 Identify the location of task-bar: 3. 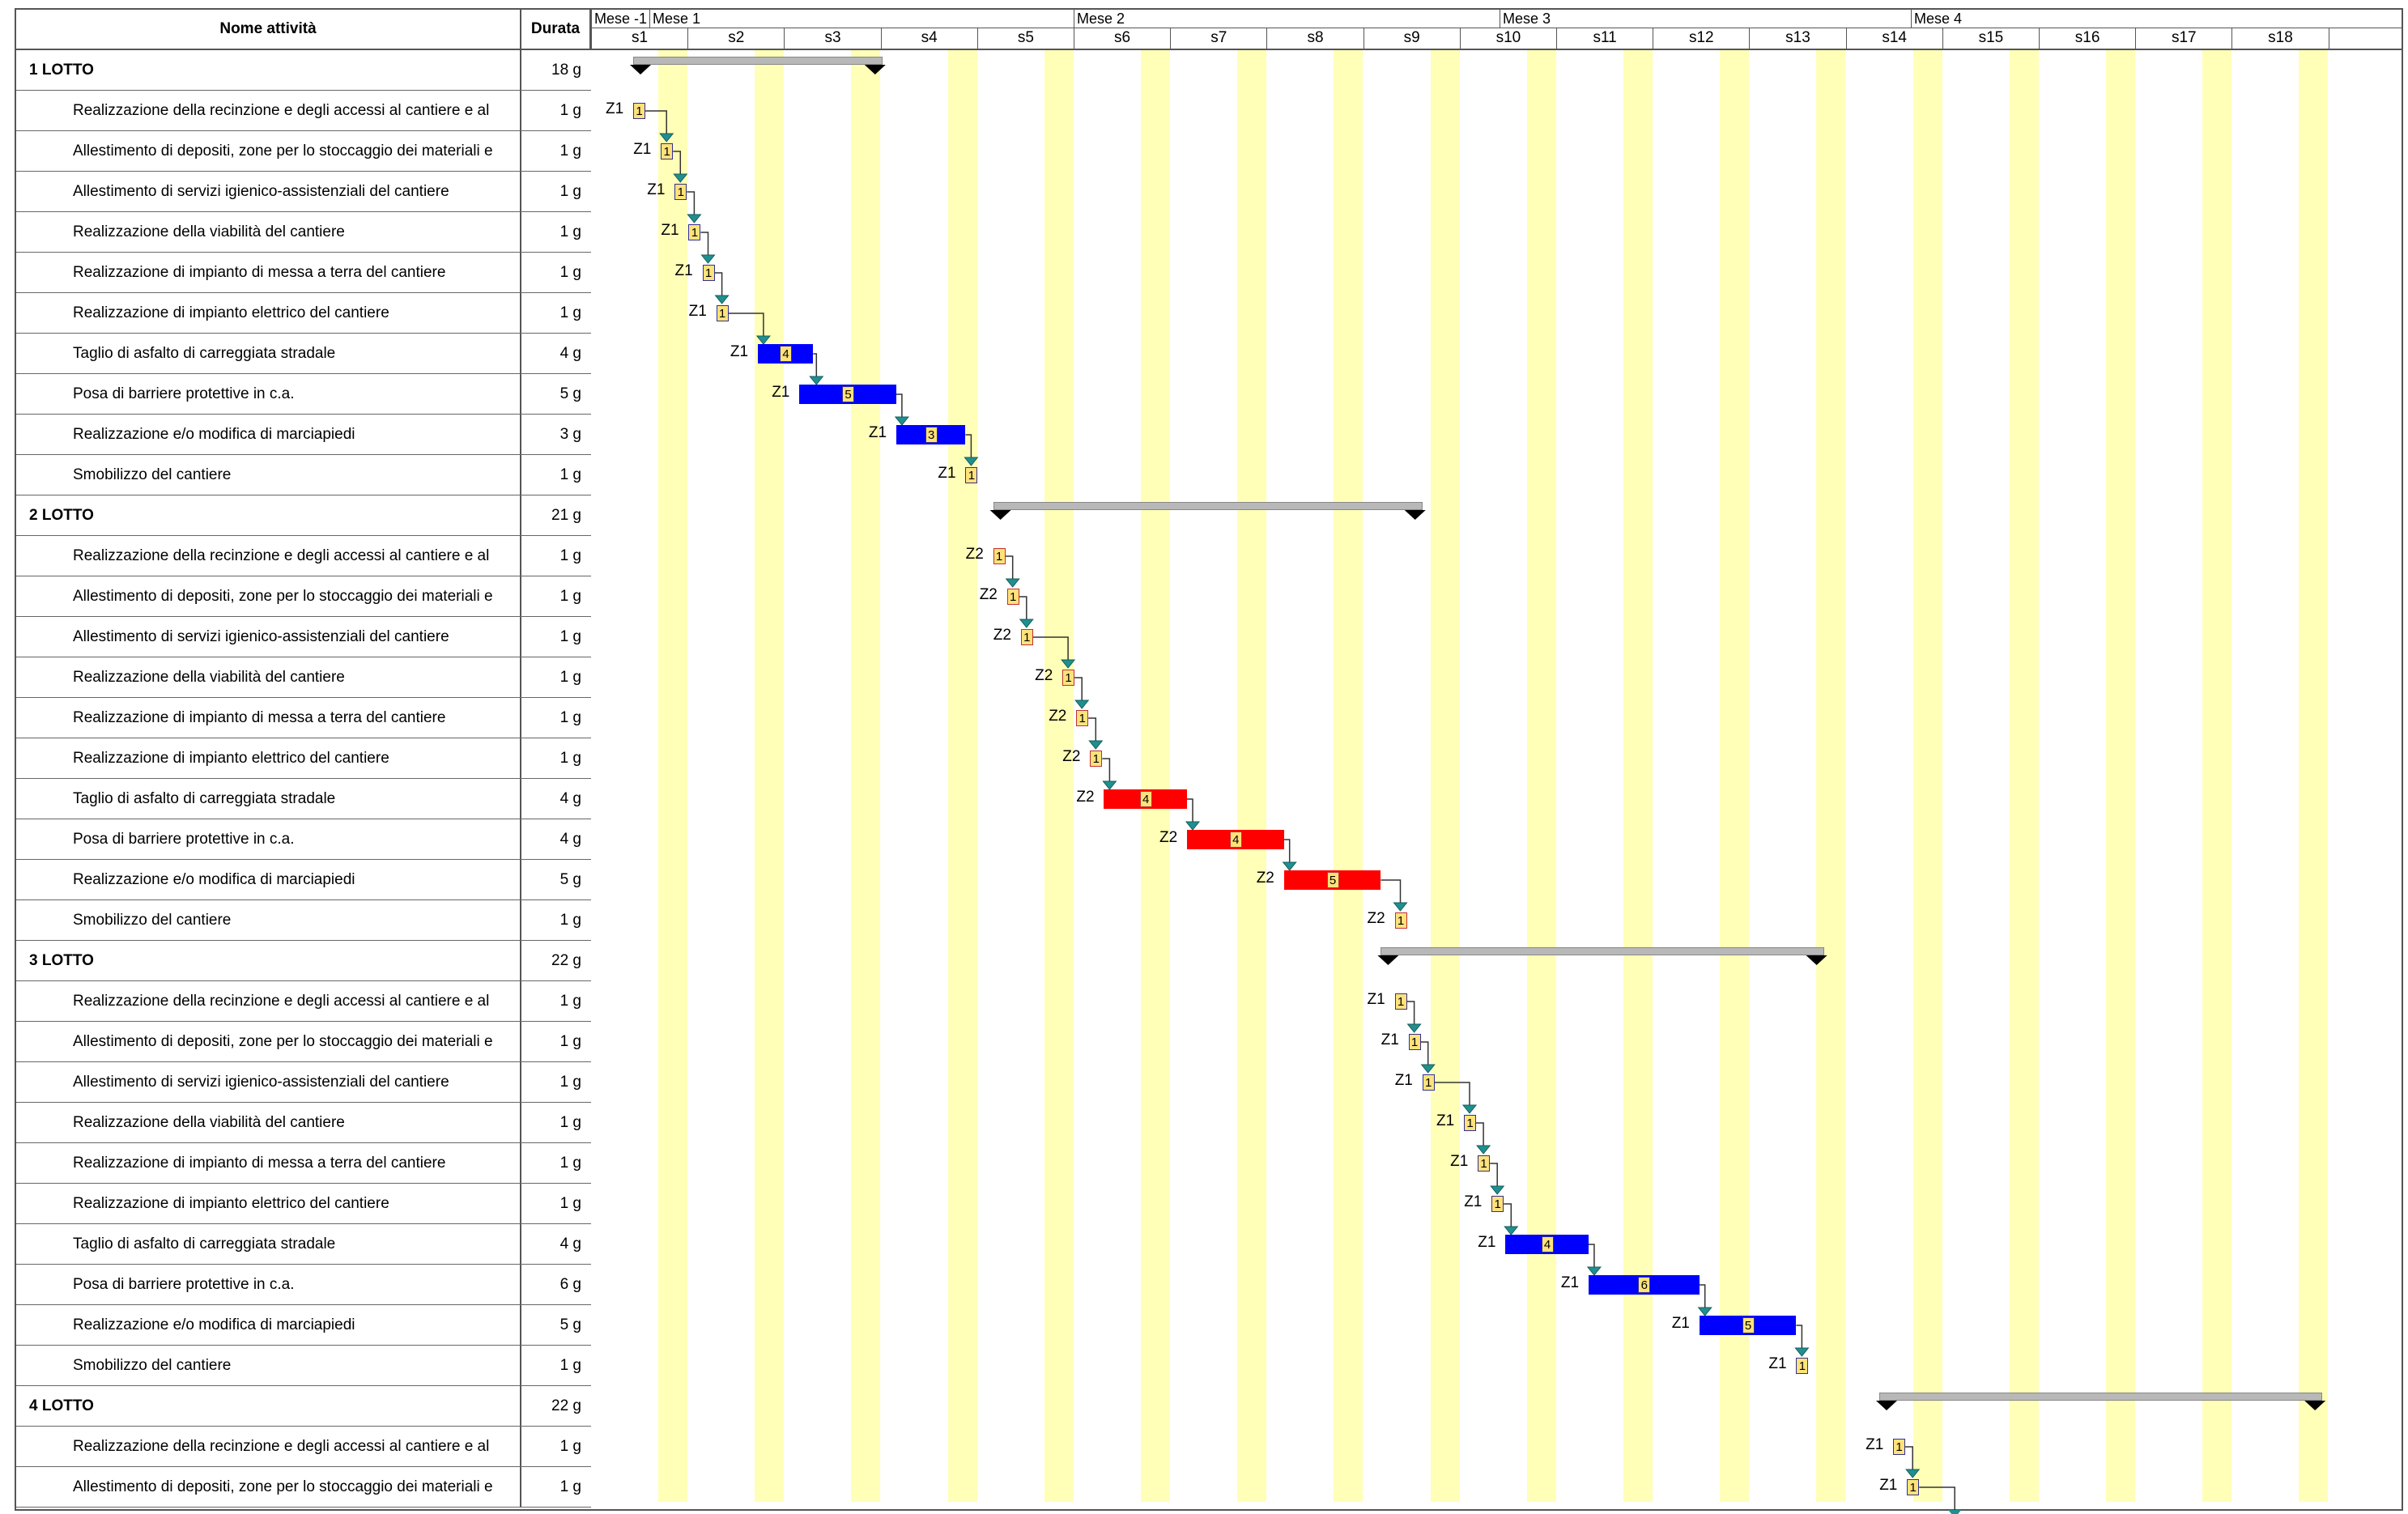
(931, 434).